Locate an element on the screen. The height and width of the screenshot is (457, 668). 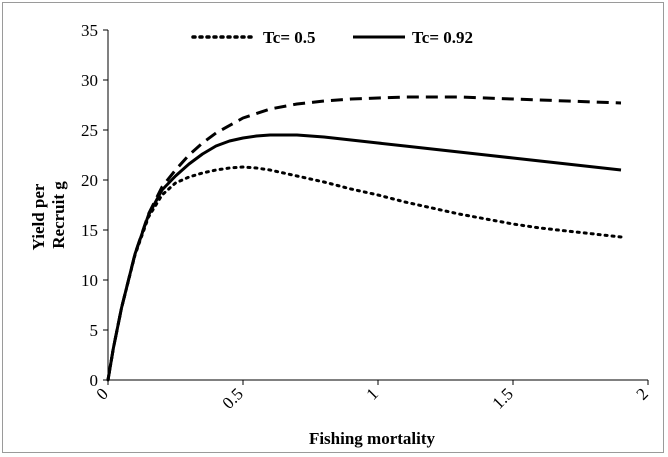
x-tick-label: 1.5 is located at coordinates (503, 398).